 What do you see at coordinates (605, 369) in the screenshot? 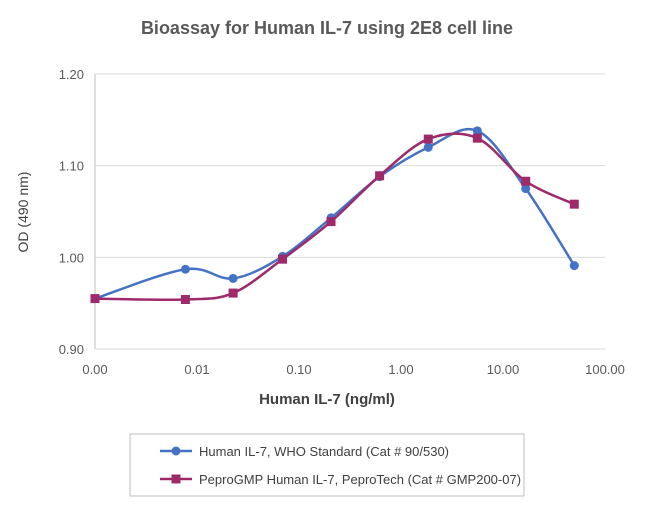
I see `x-tick-label: 100.00` at bounding box center [605, 369].